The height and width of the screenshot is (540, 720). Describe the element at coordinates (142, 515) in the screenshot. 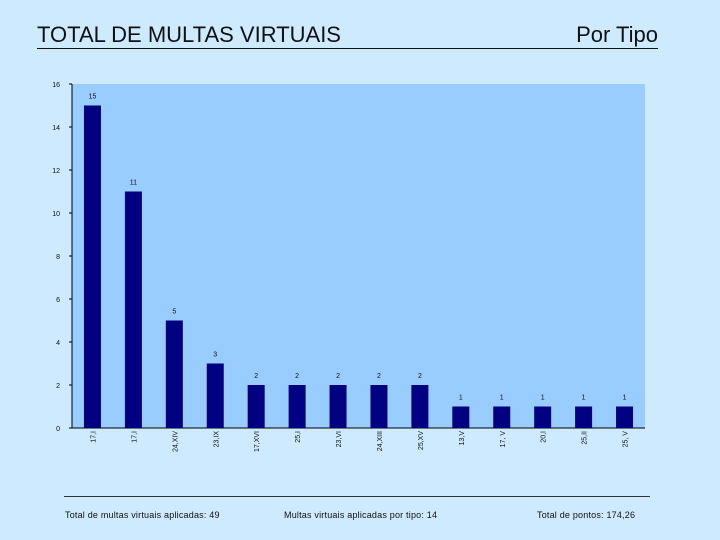

I see `total-multas-label: Total de multas virtuais aplicadas: 49` at that location.